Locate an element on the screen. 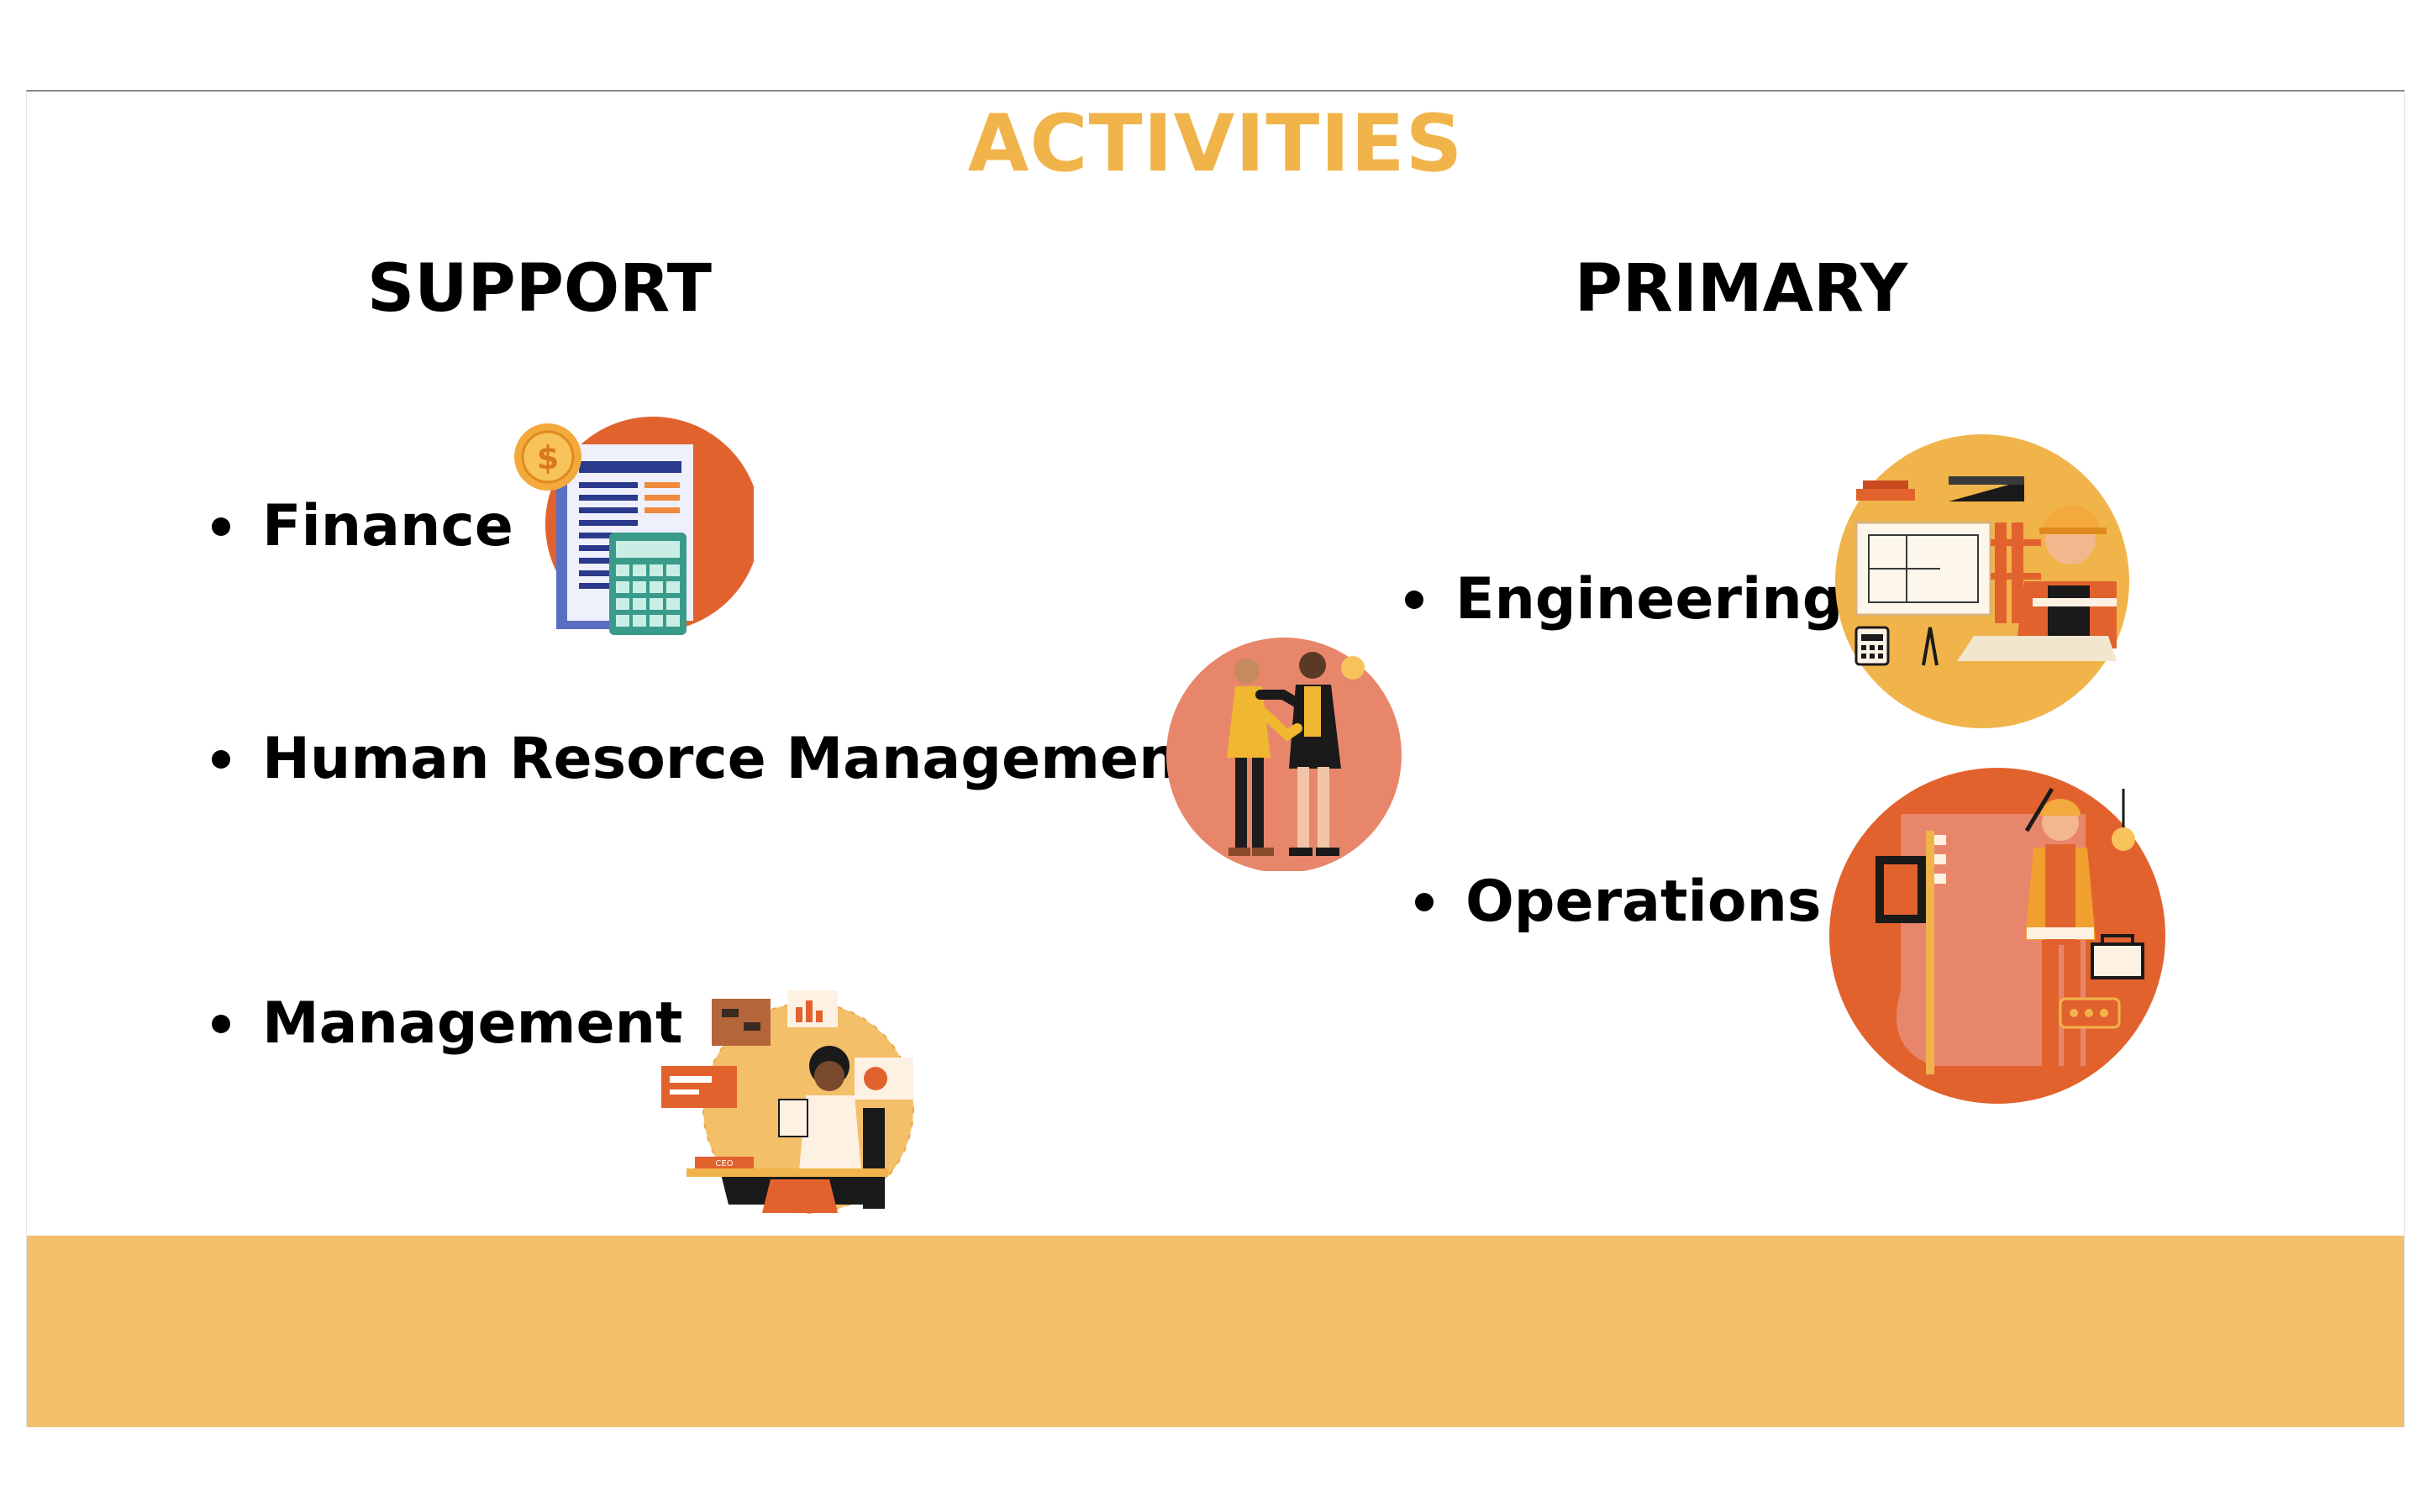 The width and height of the screenshot is (2420, 1512). svg-text: CEO is located at coordinates (724, 1163).